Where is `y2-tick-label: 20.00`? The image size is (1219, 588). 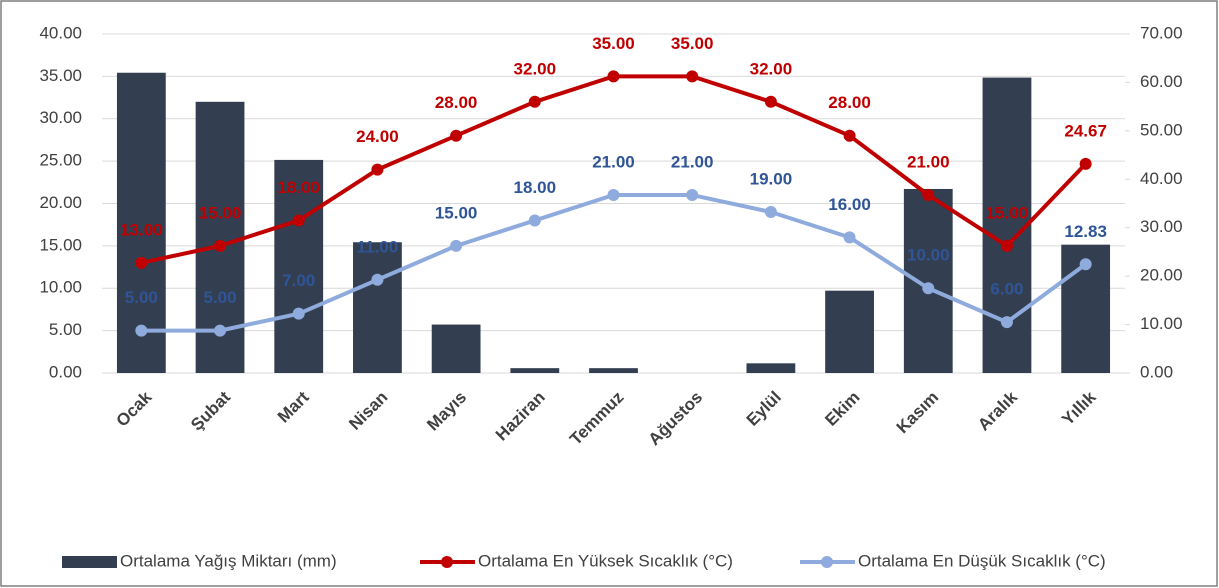
y2-tick-label: 20.00 is located at coordinates (1161, 275).